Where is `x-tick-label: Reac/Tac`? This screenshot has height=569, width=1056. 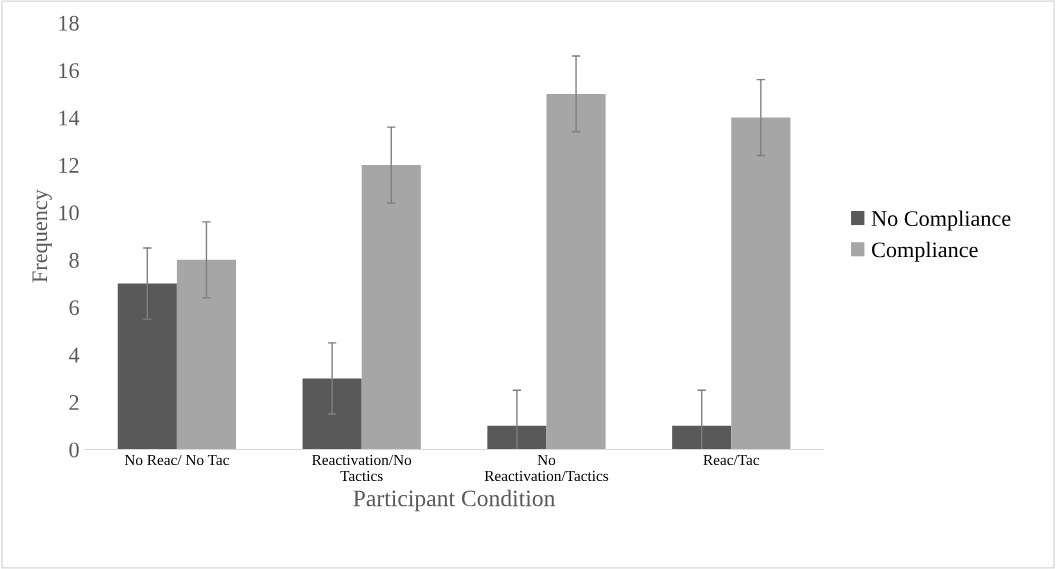
x-tick-label: Reac/Tac is located at coordinates (731, 460).